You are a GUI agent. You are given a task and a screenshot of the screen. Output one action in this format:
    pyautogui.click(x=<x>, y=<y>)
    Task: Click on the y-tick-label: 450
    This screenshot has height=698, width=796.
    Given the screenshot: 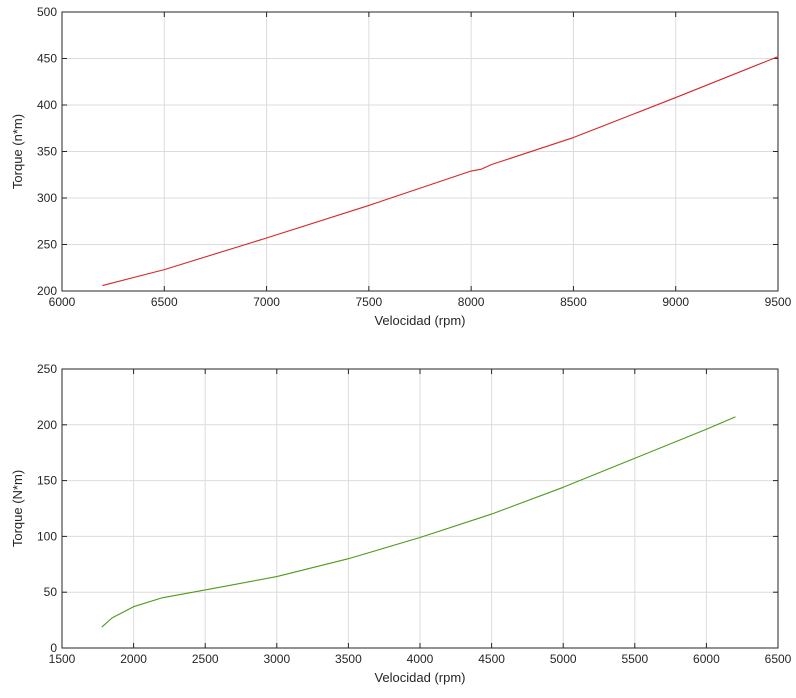 What is the action you would take?
    pyautogui.click(x=47, y=59)
    